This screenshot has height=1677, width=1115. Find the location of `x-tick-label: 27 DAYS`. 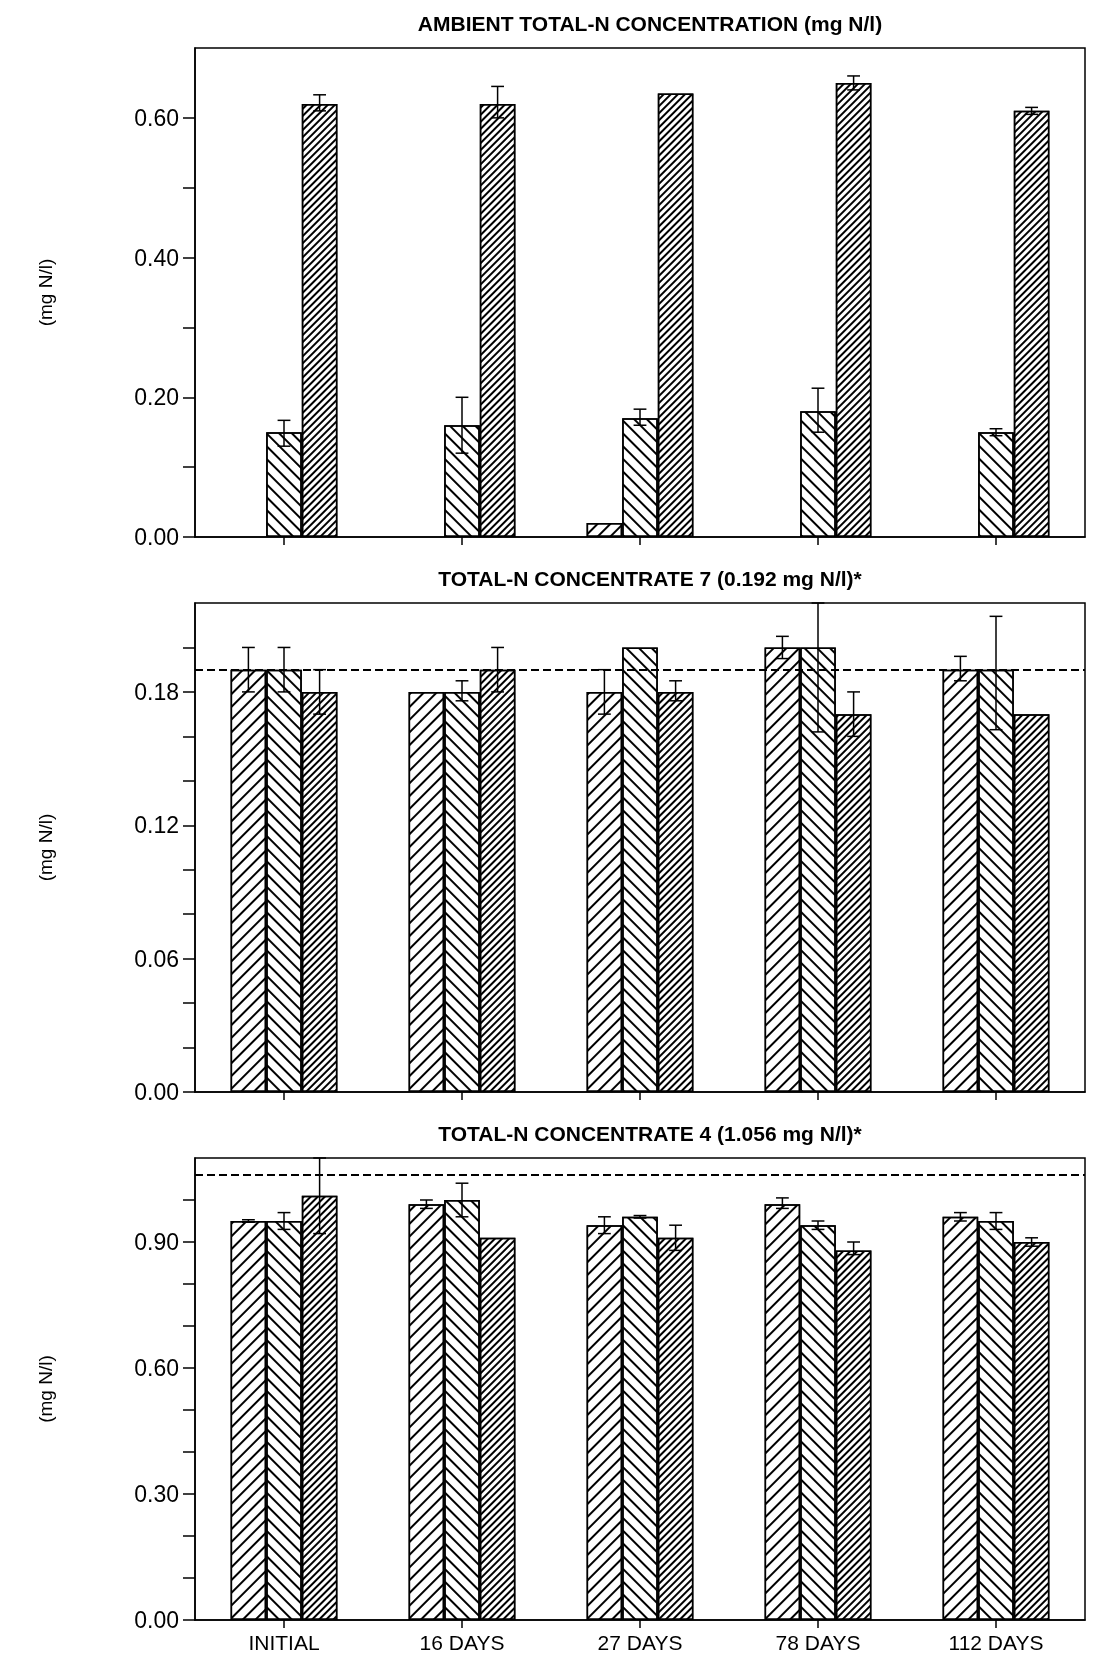

x-tick-label: 27 DAYS is located at coordinates (640, 1642).